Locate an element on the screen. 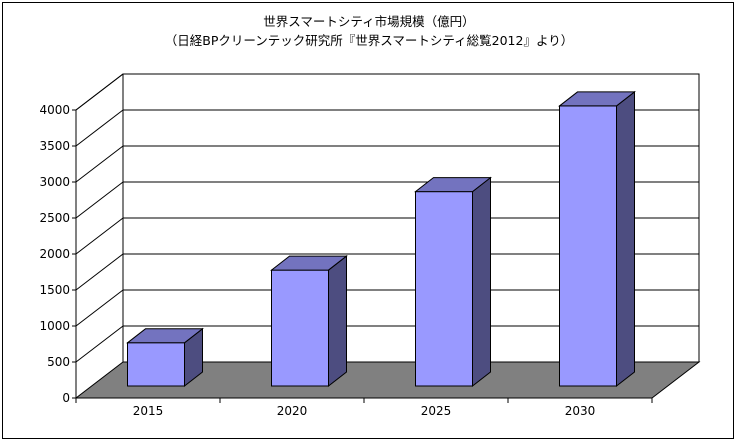 The image size is (738, 443). x-tick-label: 2025 is located at coordinates (436, 411).